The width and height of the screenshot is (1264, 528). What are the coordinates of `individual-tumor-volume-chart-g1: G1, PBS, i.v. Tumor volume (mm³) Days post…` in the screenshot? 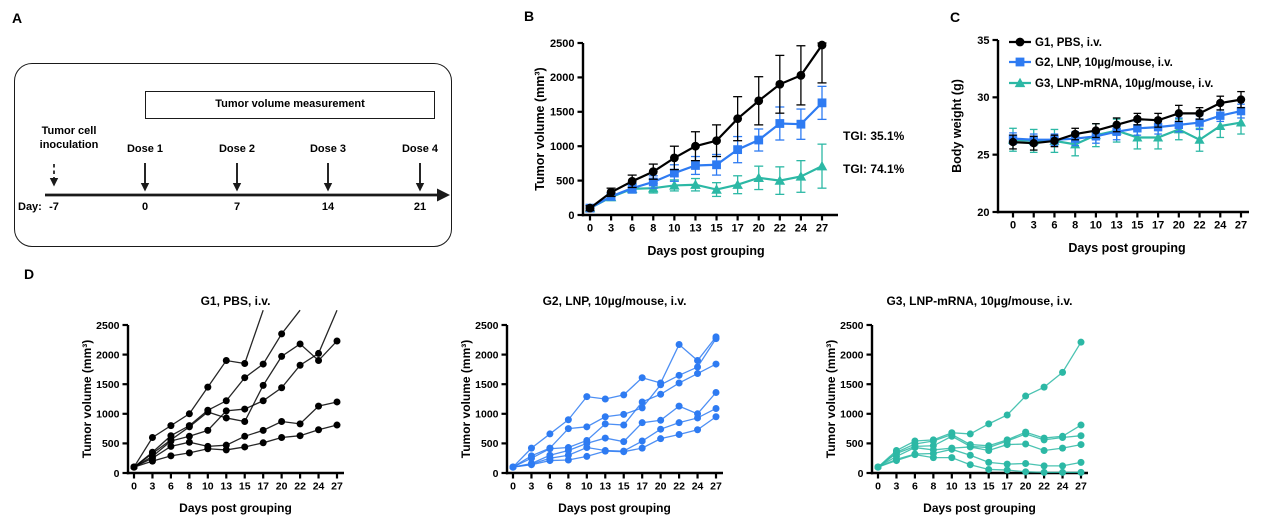 It's located at (212, 404).